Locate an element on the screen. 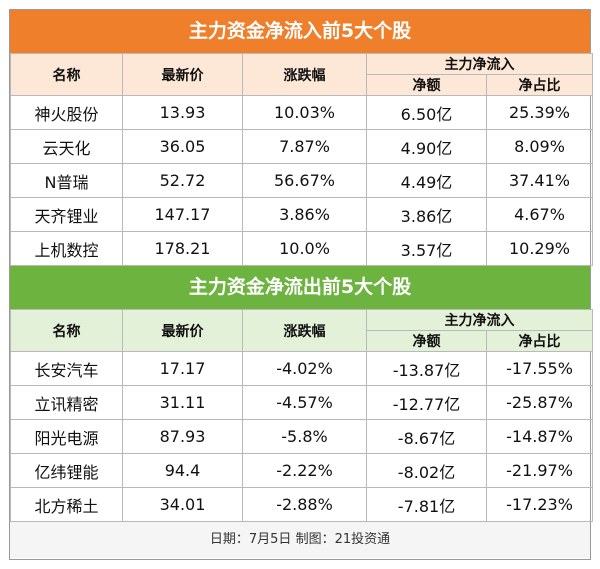  stock-price: 34.01 is located at coordinates (182, 504).